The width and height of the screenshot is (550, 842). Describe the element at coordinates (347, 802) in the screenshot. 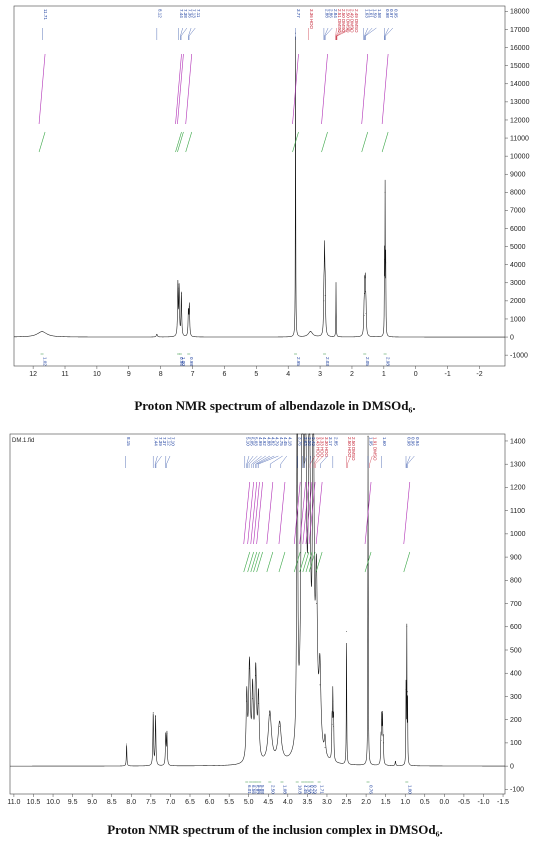

I see `x-tick-label: 2.5` at that location.